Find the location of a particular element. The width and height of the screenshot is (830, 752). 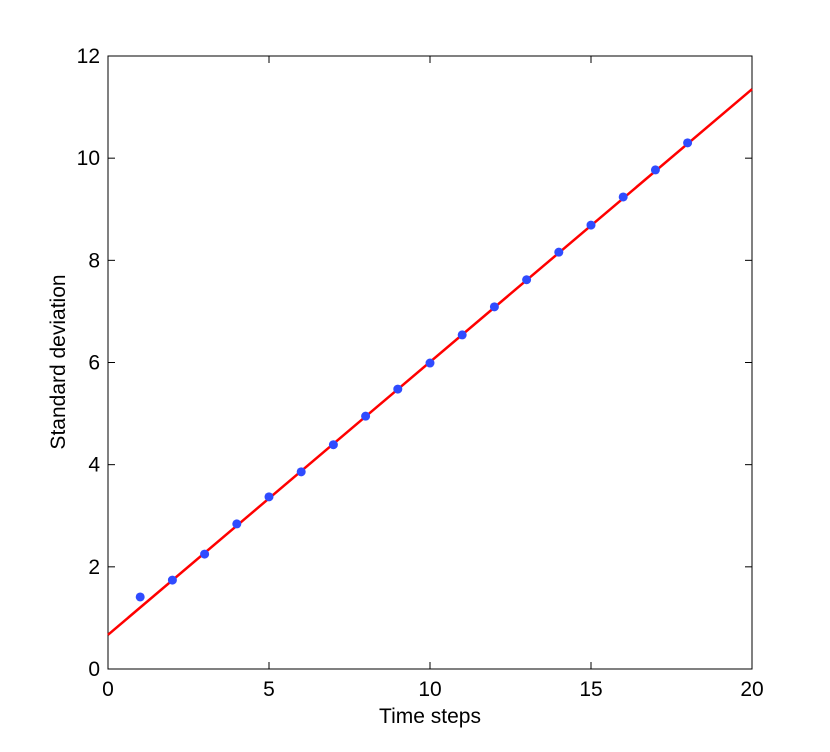

y-axis-label: Standard deviation is located at coordinates (58, 361).